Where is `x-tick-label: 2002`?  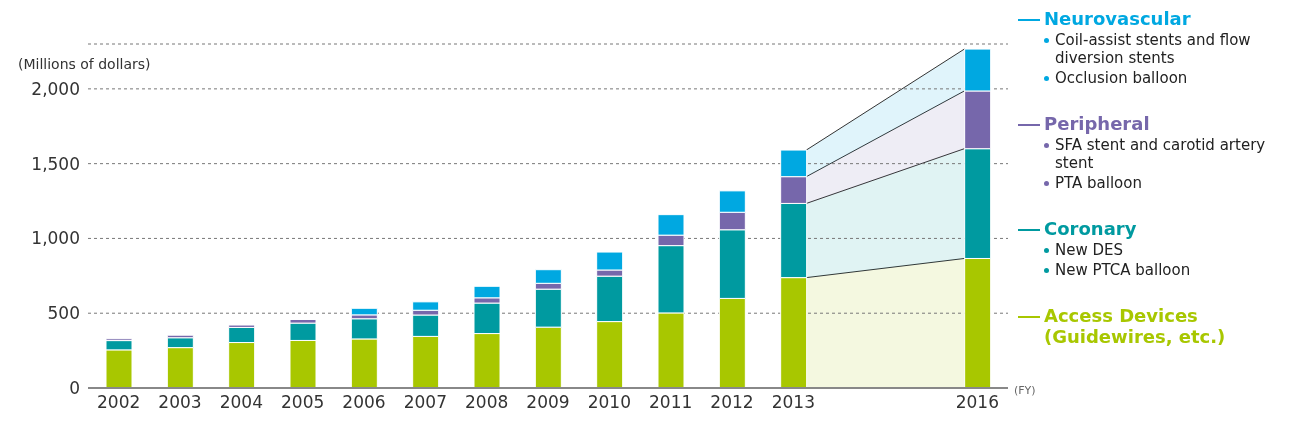
x-tick-label: 2002 is located at coordinates (119, 402).